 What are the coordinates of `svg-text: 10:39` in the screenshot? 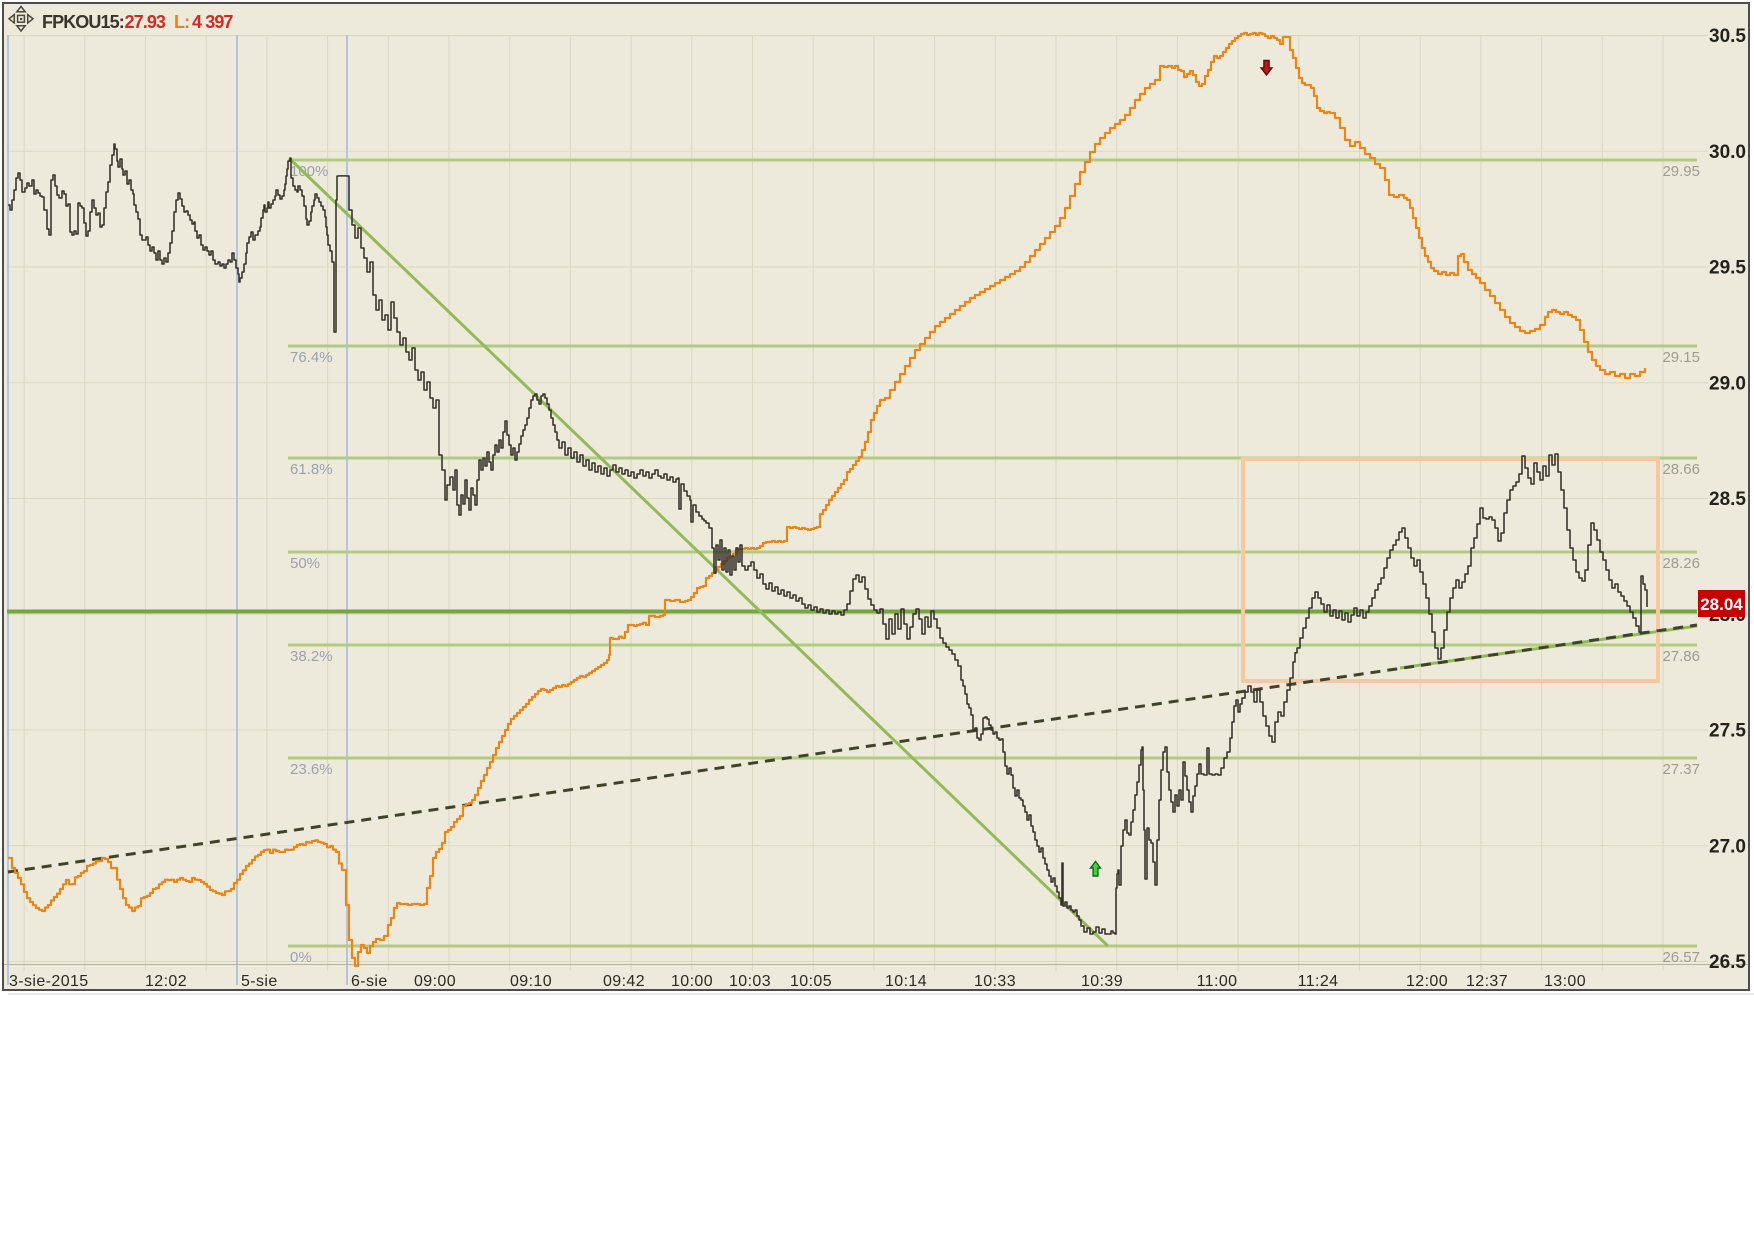 It's located at (1102, 981).